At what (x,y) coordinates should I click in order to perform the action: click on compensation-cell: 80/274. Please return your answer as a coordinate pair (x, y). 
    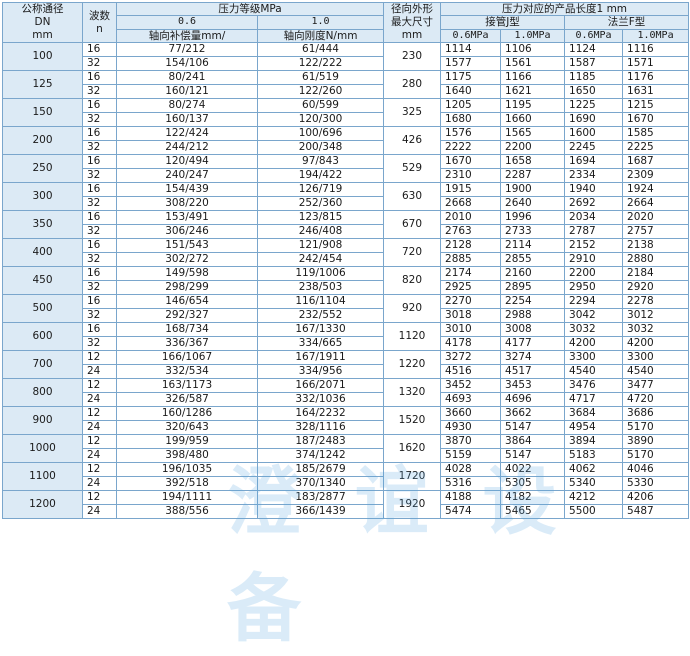
    Looking at the image, I should click on (187, 105).